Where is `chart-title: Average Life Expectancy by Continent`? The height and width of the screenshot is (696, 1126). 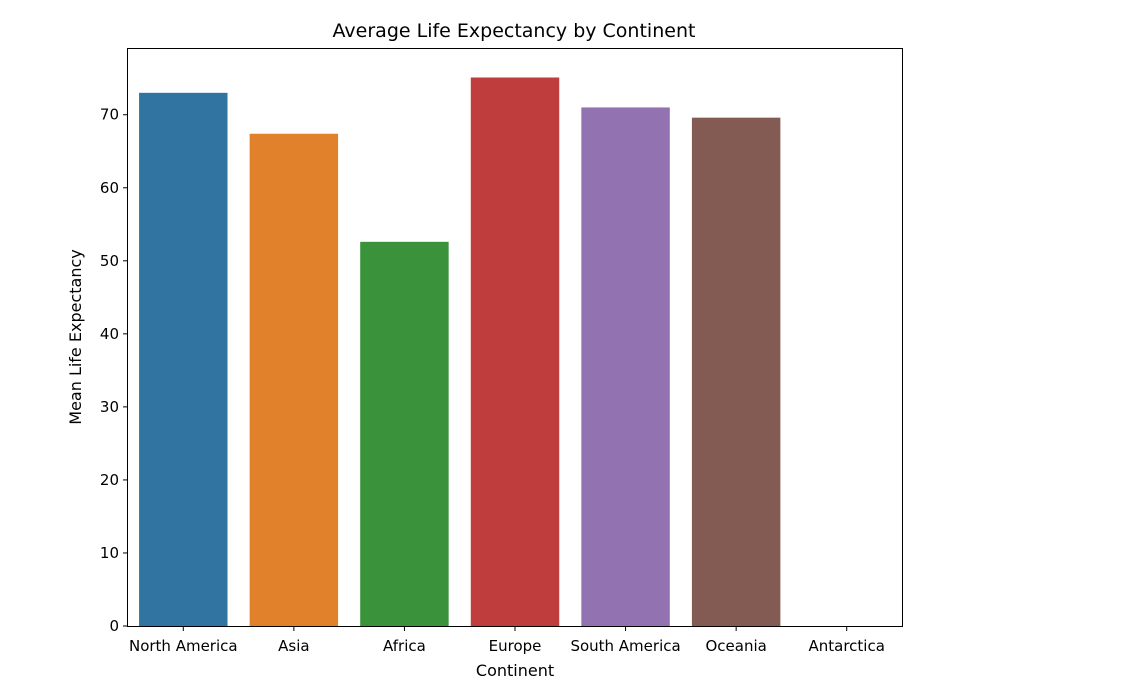
chart-title: Average Life Expectancy by Continent is located at coordinates (514, 31).